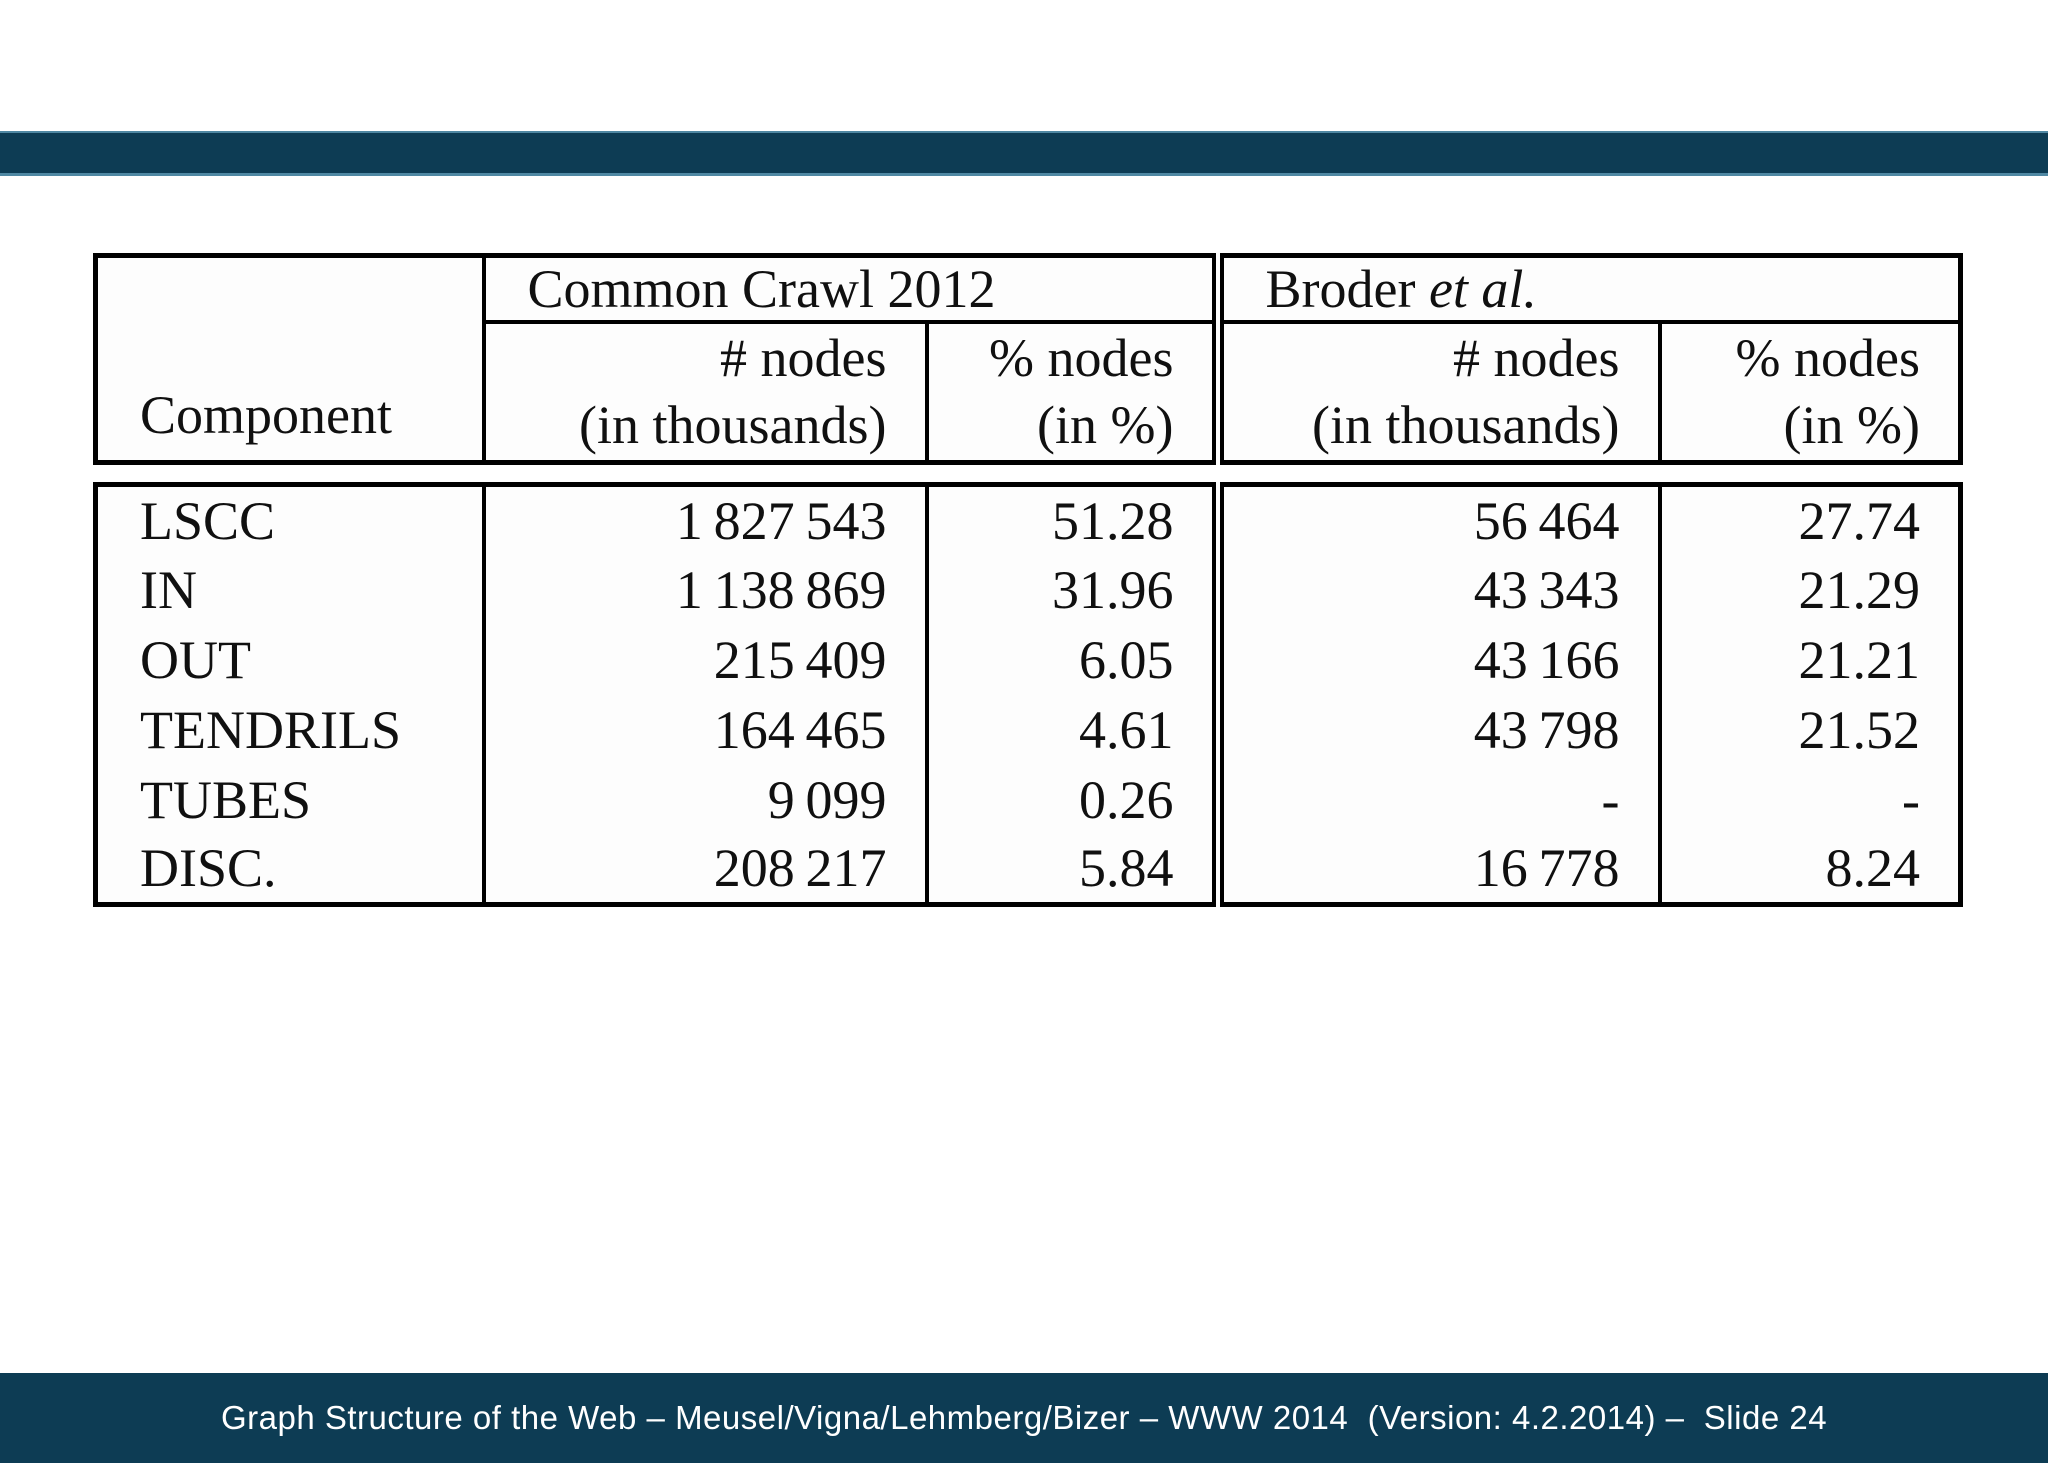 Image resolution: width=2048 pixels, height=1463 pixels. I want to click on cell-cc-nodes: 164 465, so click(706, 729).